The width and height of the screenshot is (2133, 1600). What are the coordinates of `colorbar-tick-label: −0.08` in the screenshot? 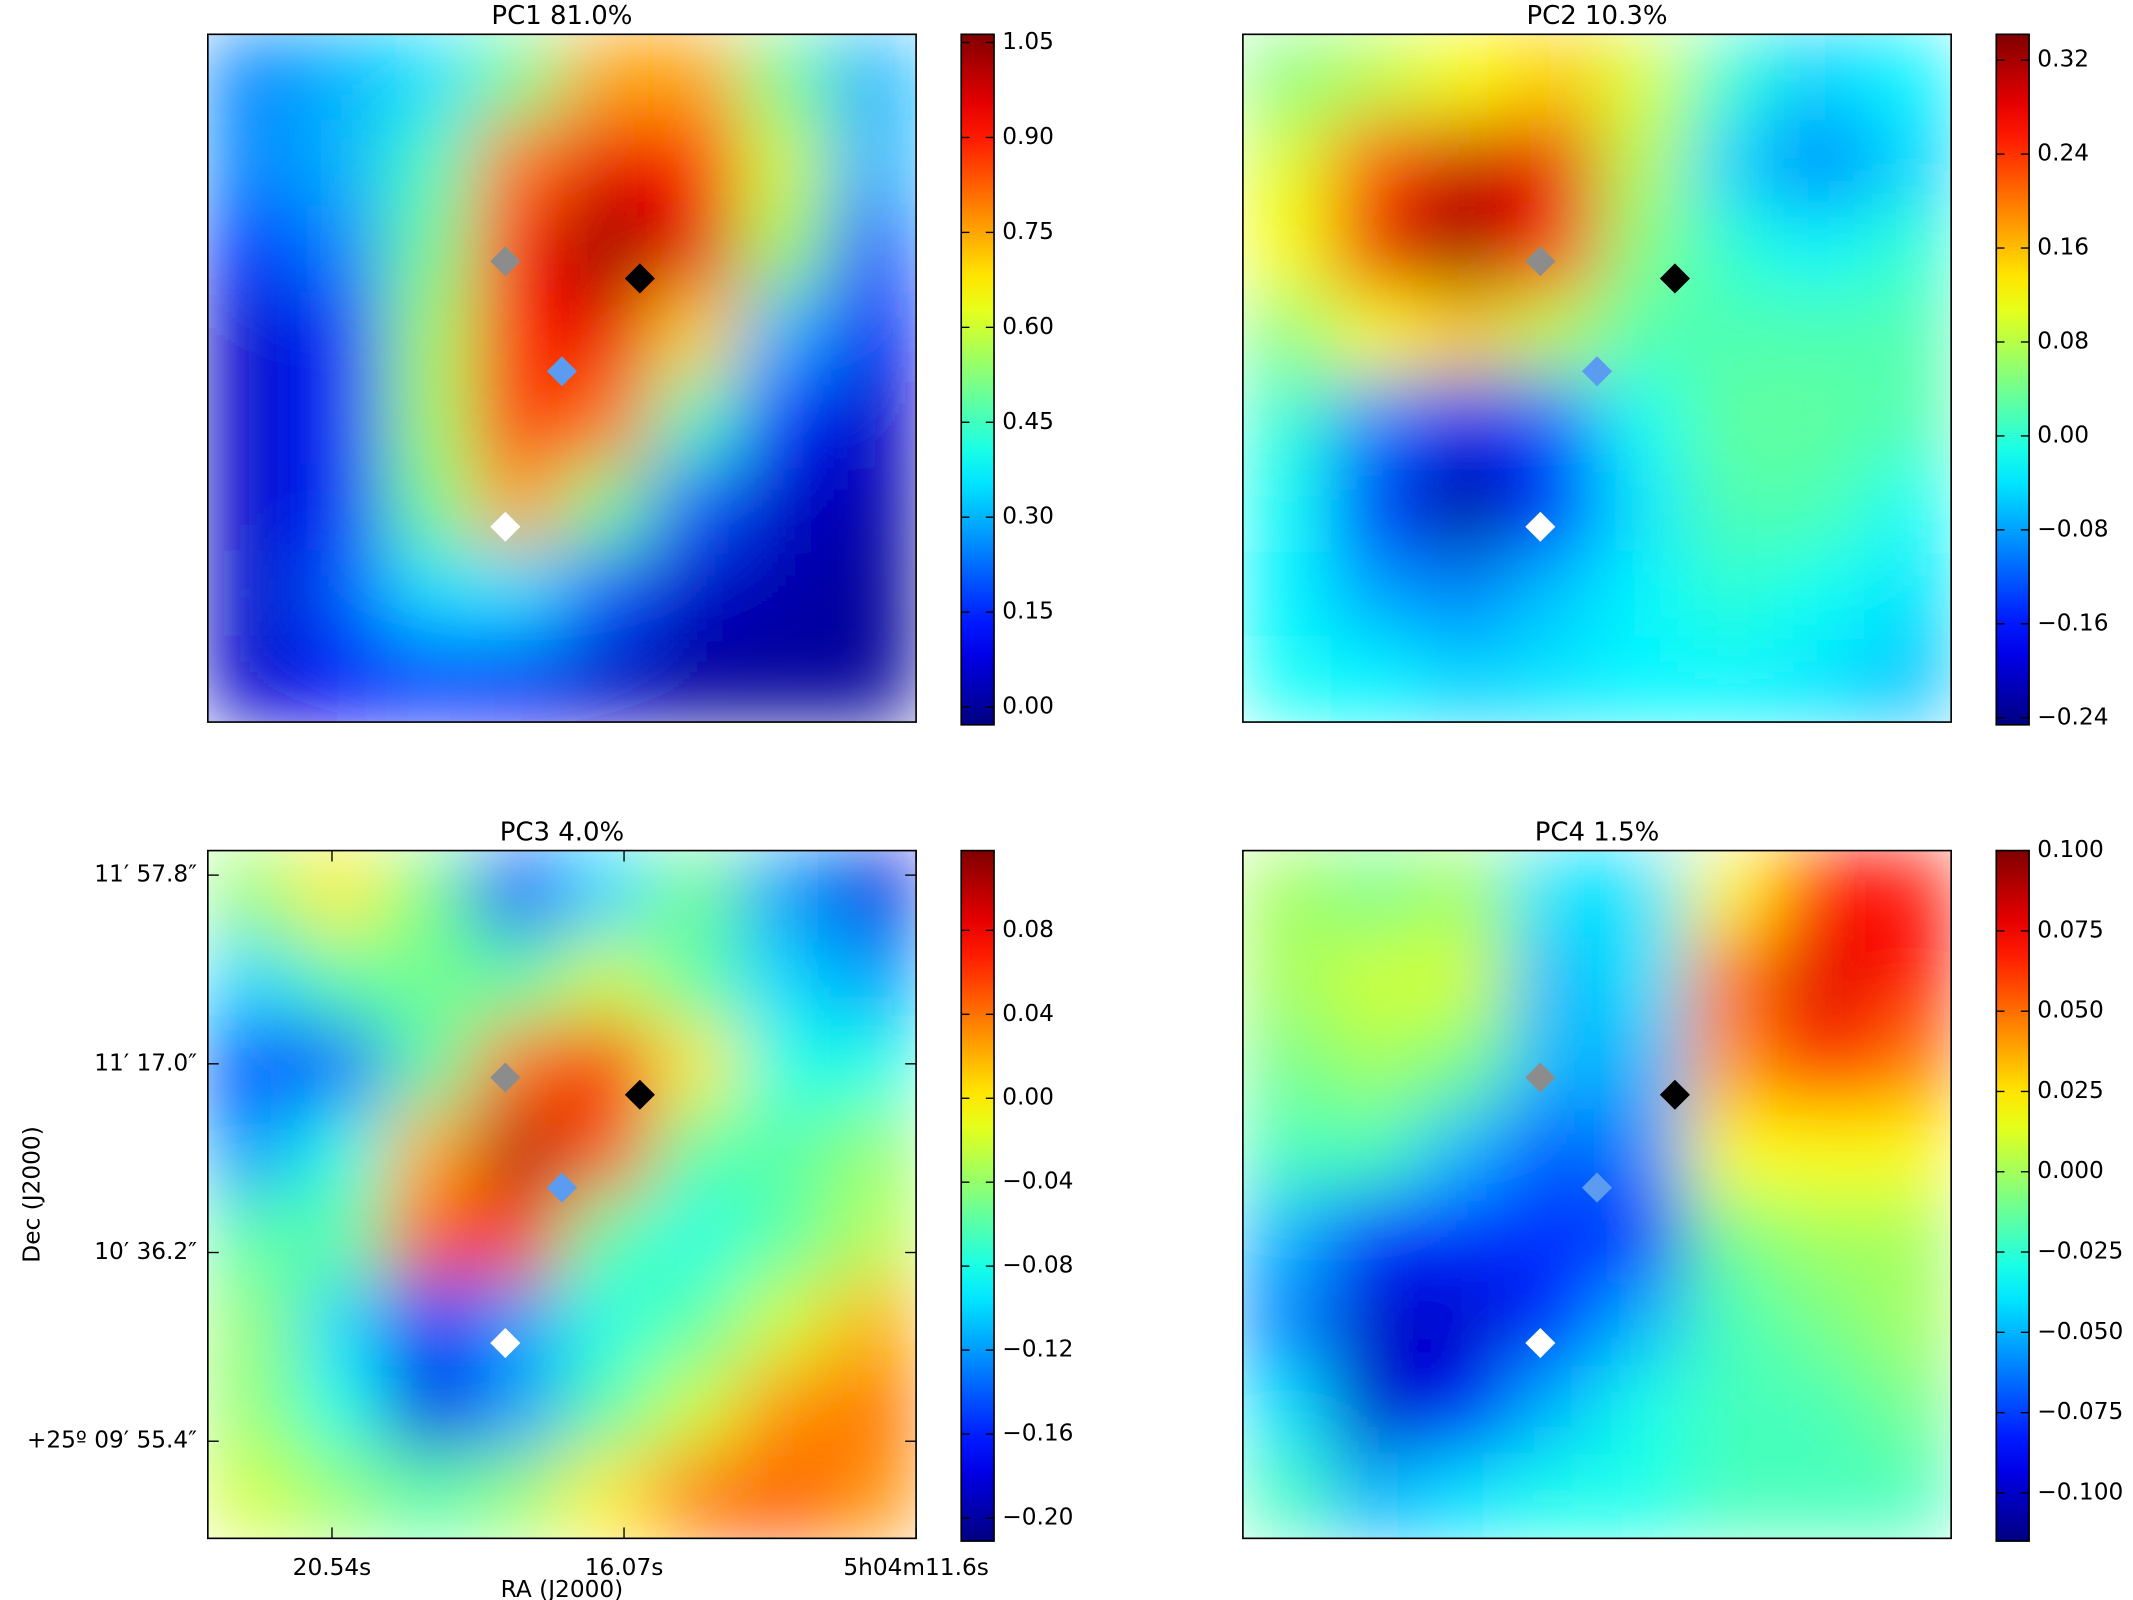 It's located at (2072, 528).